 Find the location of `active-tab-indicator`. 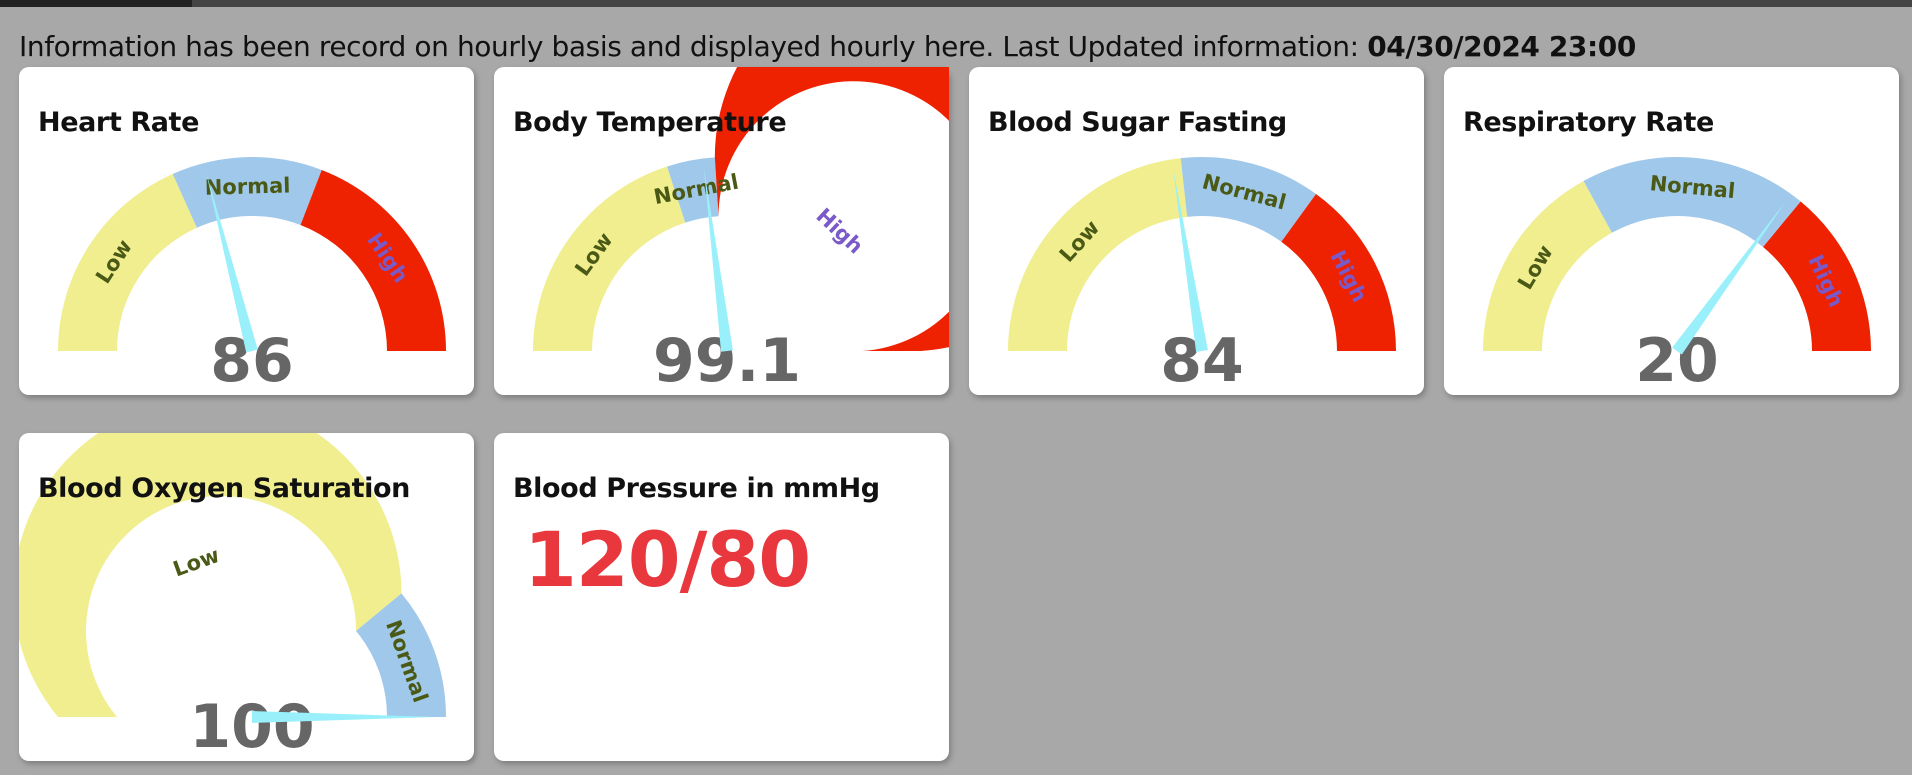

active-tab-indicator is located at coordinates (96, 3).